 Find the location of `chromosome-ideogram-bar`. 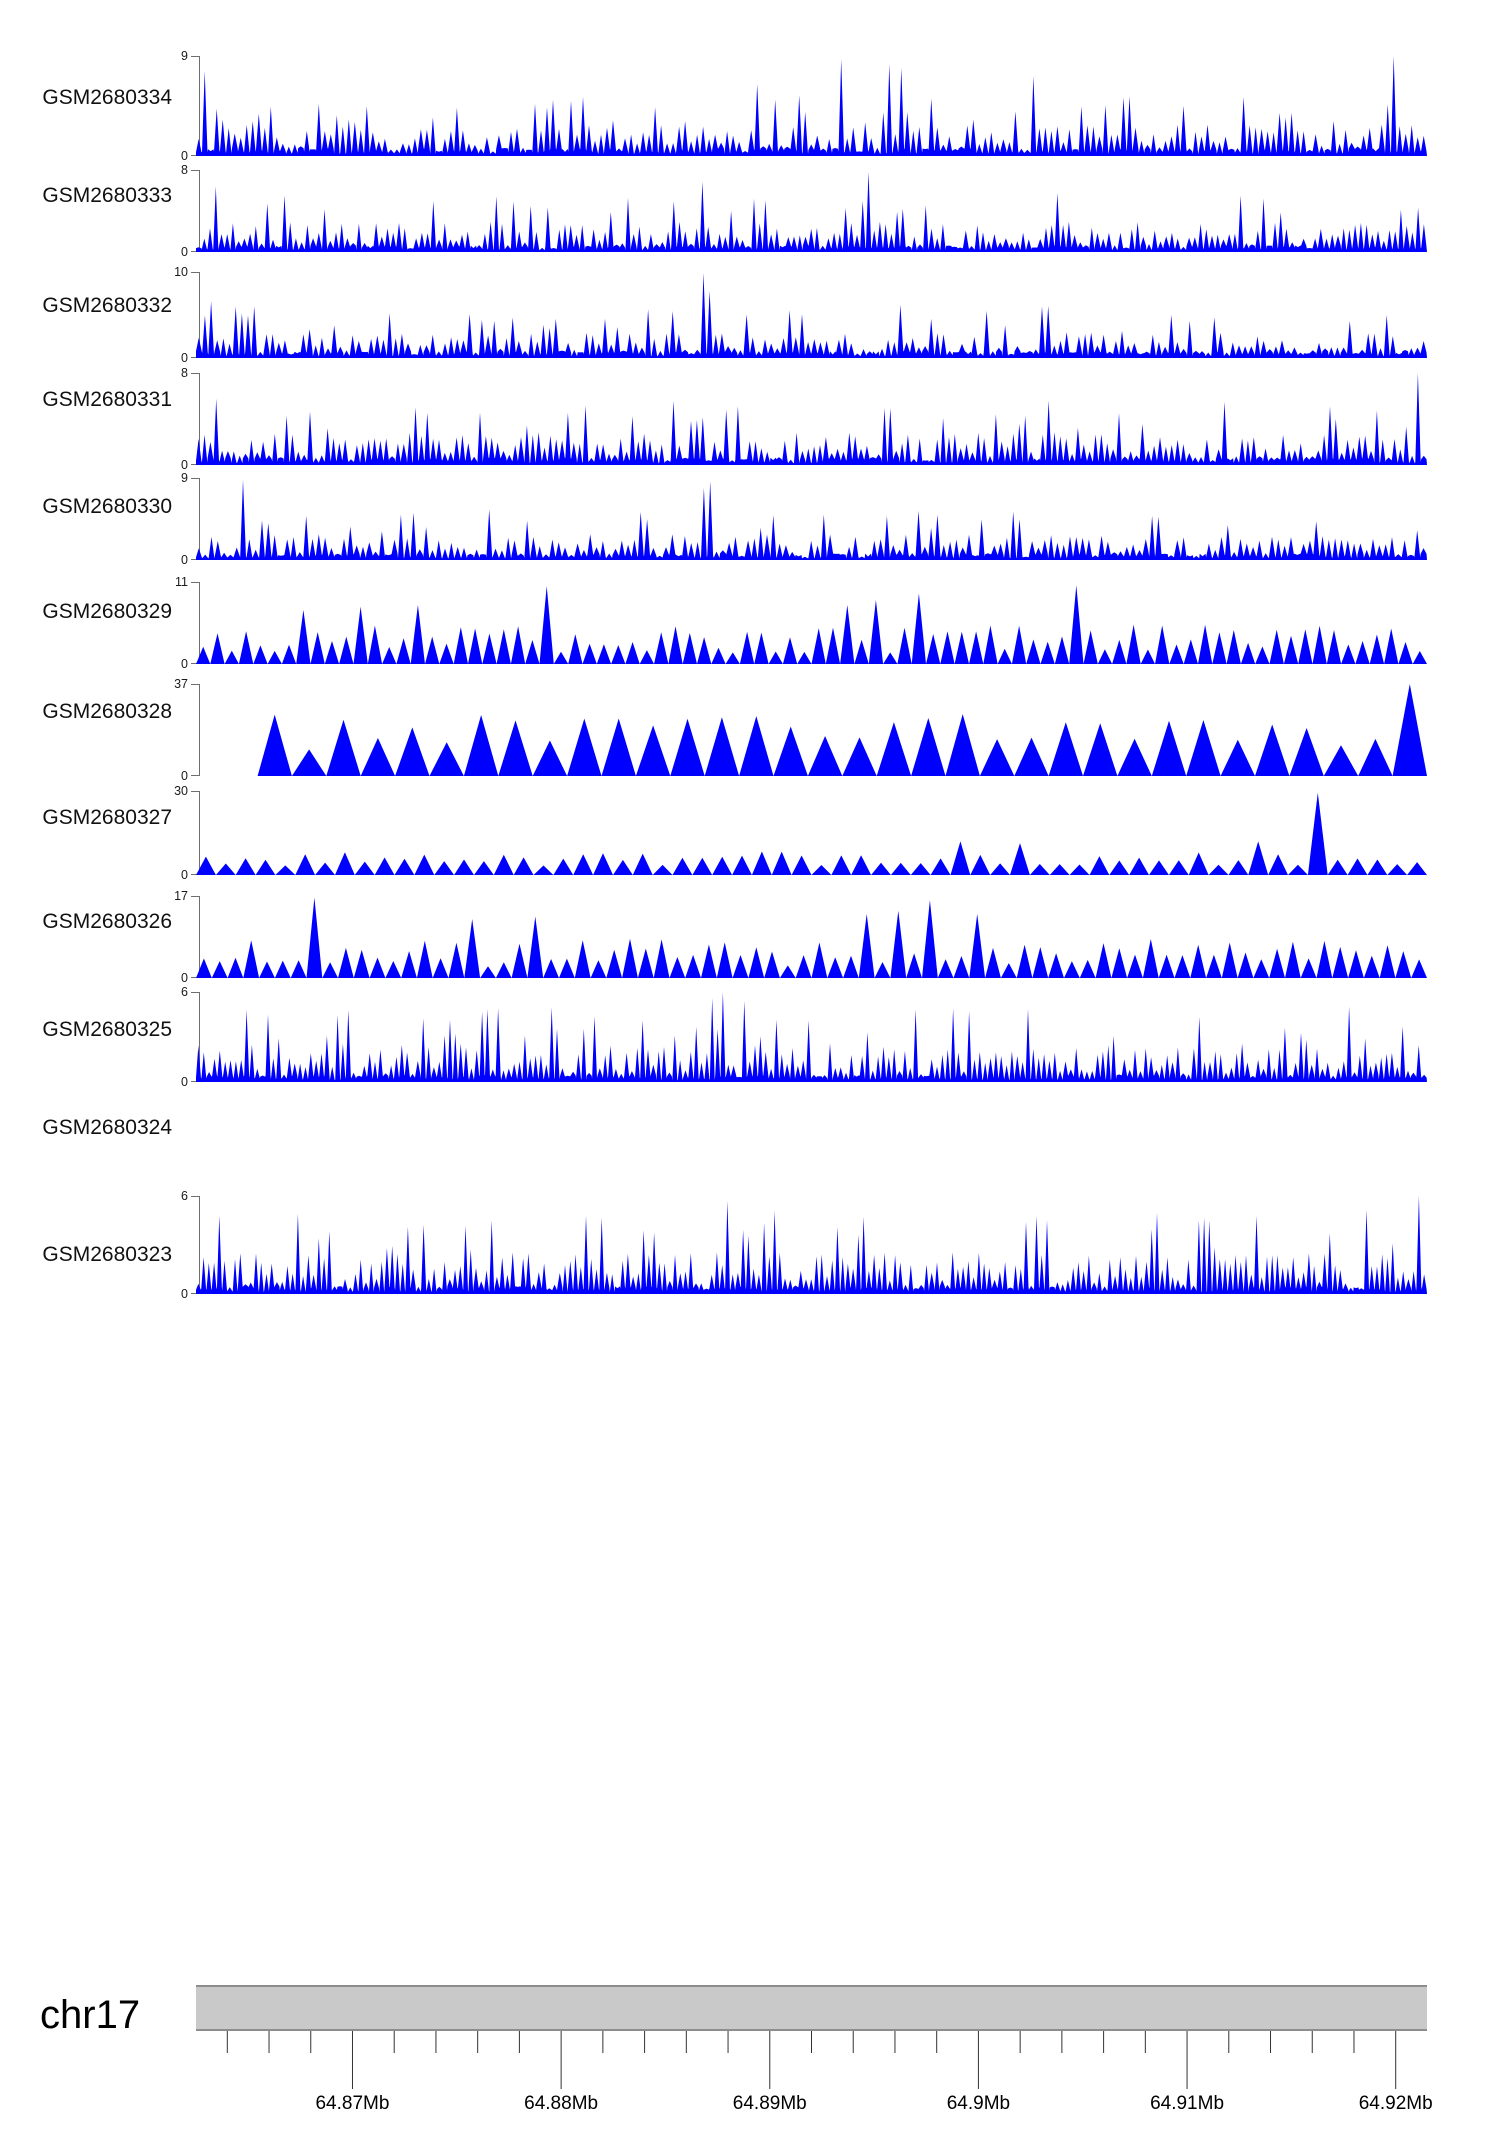

chromosome-ideogram-bar is located at coordinates (811, 2008).